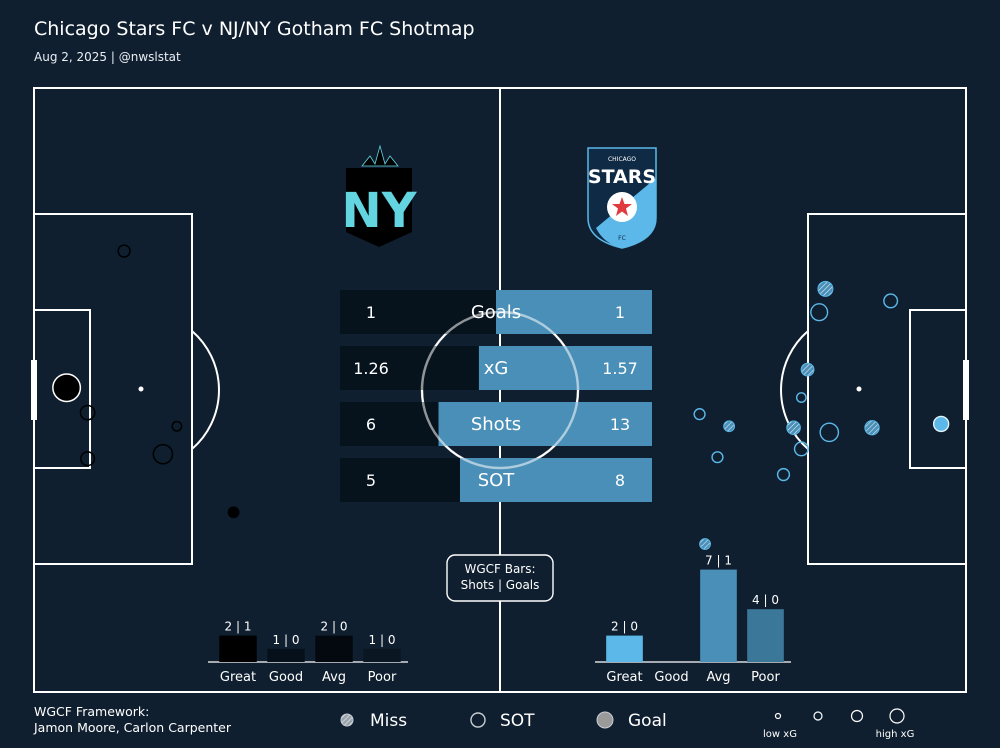 The image size is (1000, 748). Describe the element at coordinates (718, 677) in the screenshot. I see `wgcf-category-label-stars: Avg` at that location.